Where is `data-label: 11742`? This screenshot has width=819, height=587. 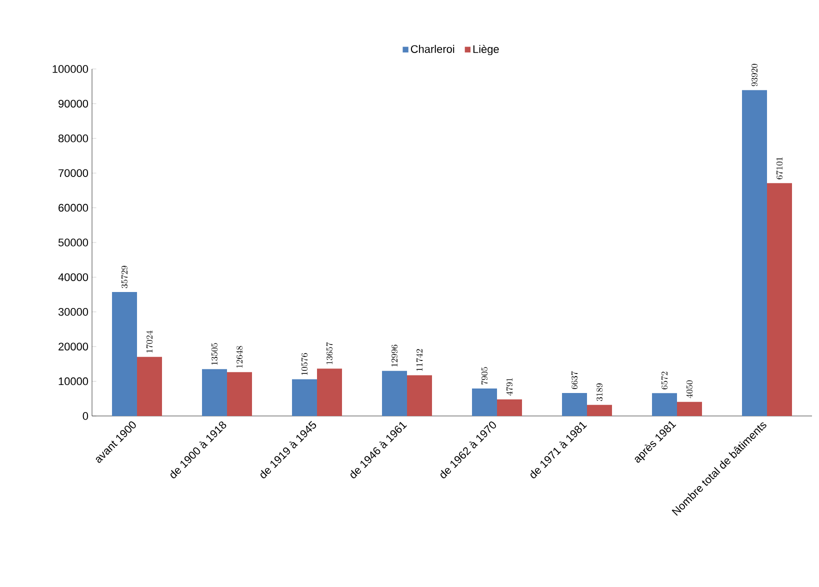
data-label: 11742 is located at coordinates (419, 360).